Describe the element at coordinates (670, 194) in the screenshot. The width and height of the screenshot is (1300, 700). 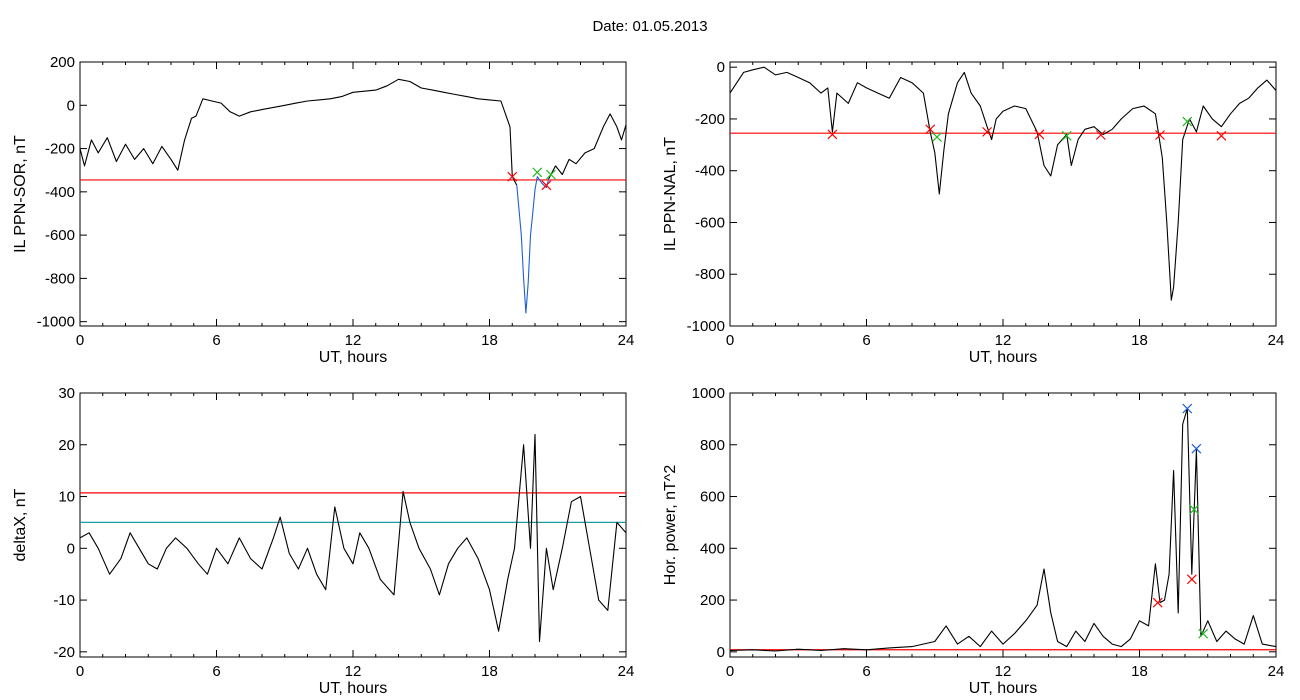
I see `y-axis-title: IL PPN-NAL, nT` at that location.